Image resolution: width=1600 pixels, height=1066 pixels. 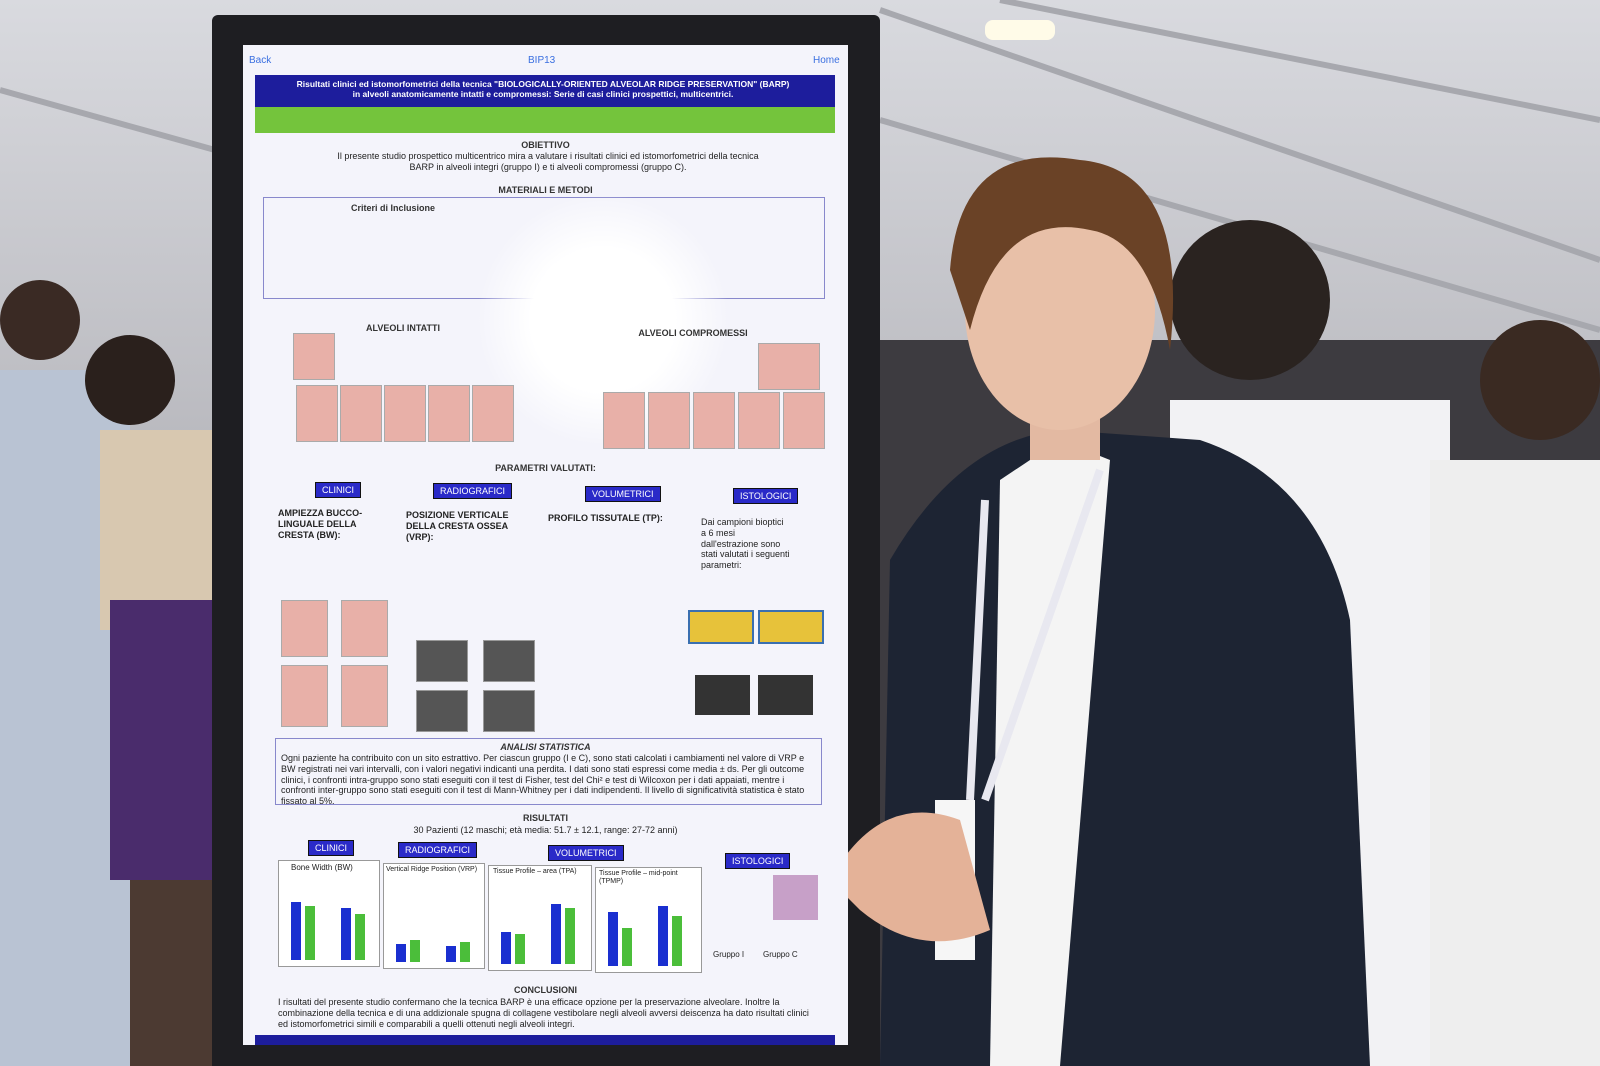 What do you see at coordinates (392, 208) in the screenshot?
I see `inclusion-heading: Criteri di Inclusione` at bounding box center [392, 208].